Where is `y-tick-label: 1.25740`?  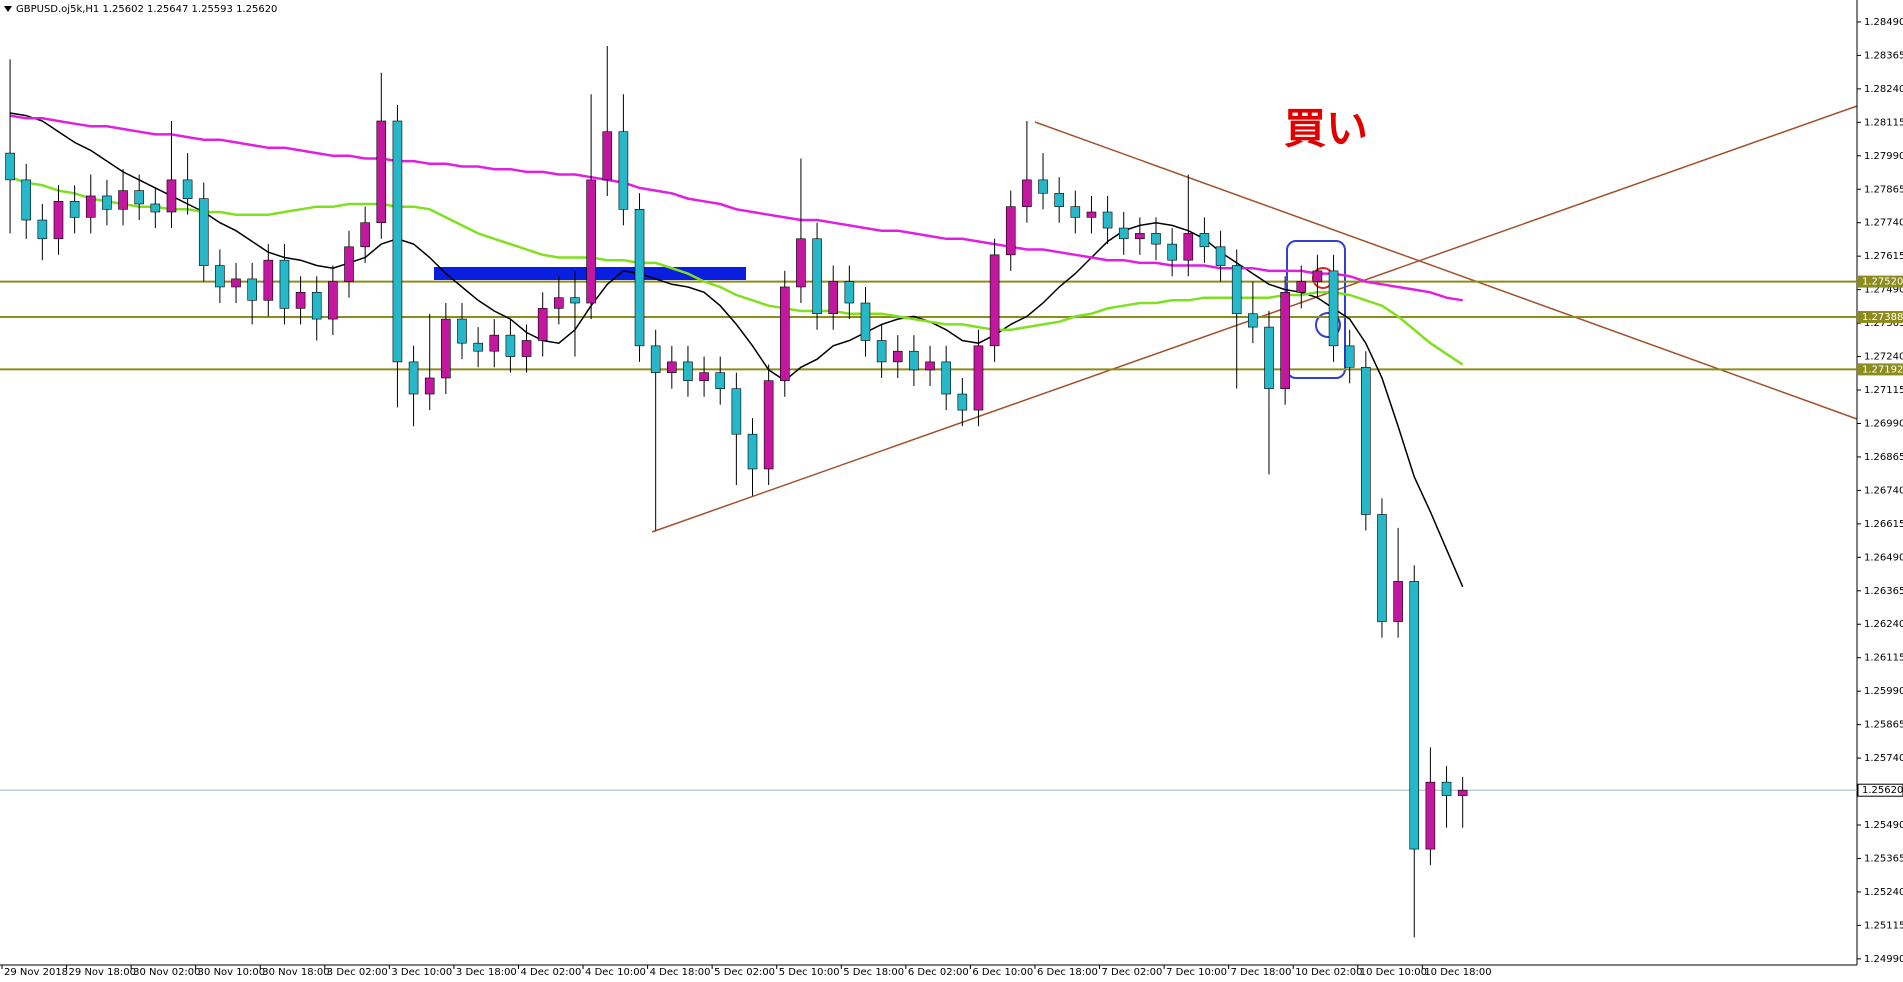 y-tick-label: 1.25740 is located at coordinates (1883, 758).